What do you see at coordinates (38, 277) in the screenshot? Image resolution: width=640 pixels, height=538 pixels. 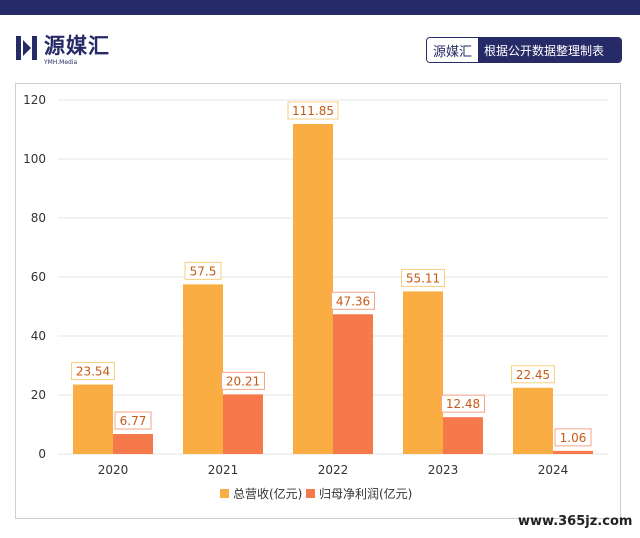 I see `y-tick-label: 60` at bounding box center [38, 277].